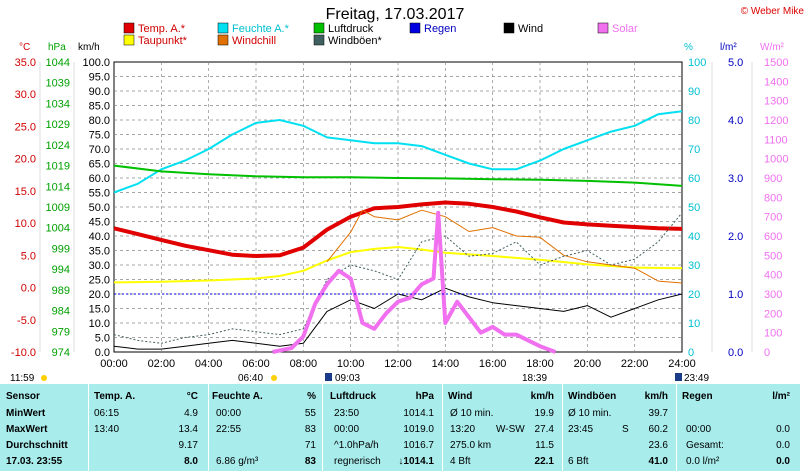  What do you see at coordinates (44, 378) in the screenshot?
I see `sun-icon` at bounding box center [44, 378].